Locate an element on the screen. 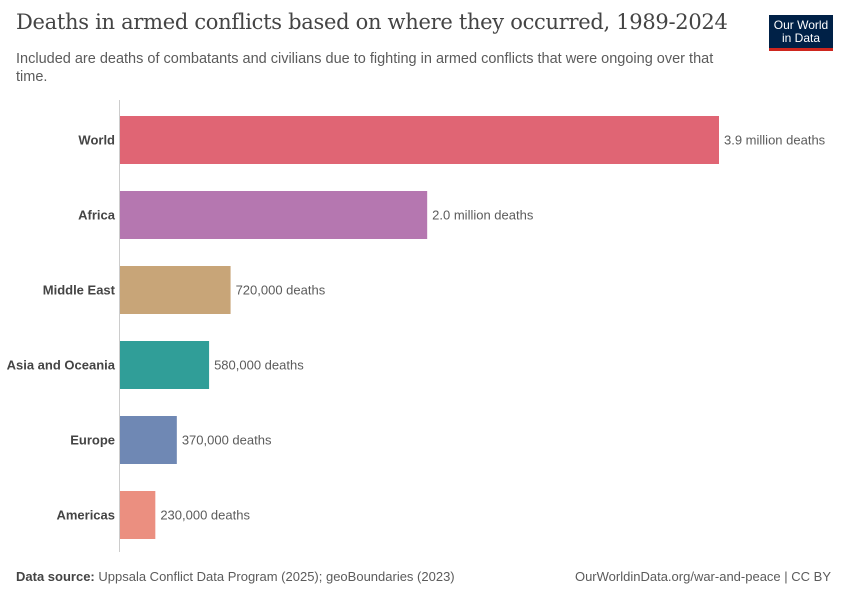 This screenshot has height=600, width=850. bar-world is located at coordinates (419, 140).